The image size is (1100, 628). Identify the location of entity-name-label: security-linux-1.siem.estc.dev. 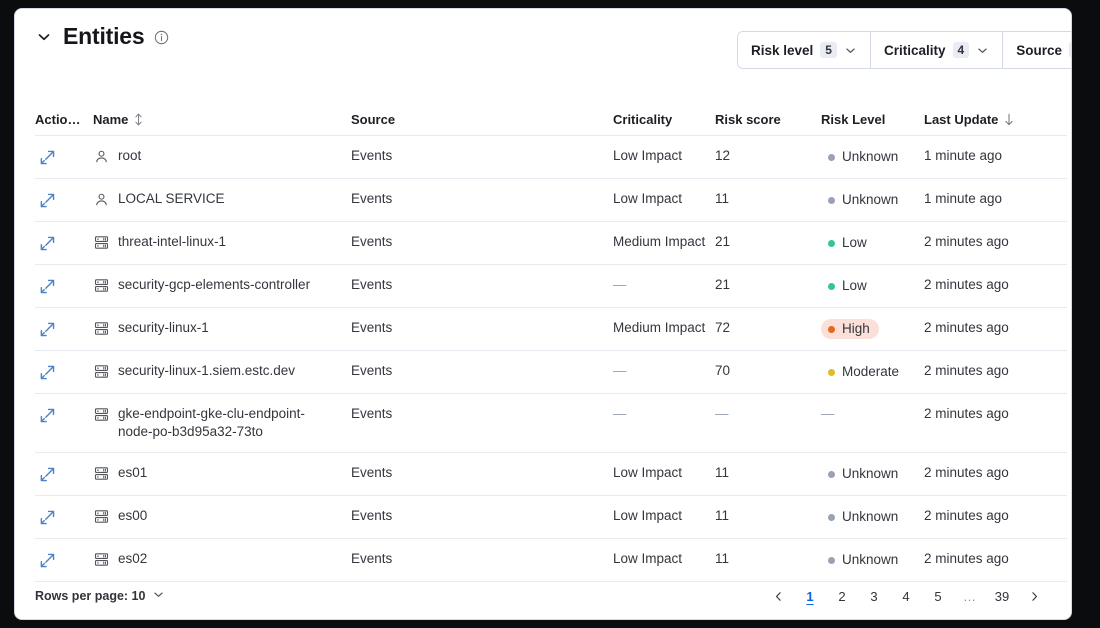
(207, 370).